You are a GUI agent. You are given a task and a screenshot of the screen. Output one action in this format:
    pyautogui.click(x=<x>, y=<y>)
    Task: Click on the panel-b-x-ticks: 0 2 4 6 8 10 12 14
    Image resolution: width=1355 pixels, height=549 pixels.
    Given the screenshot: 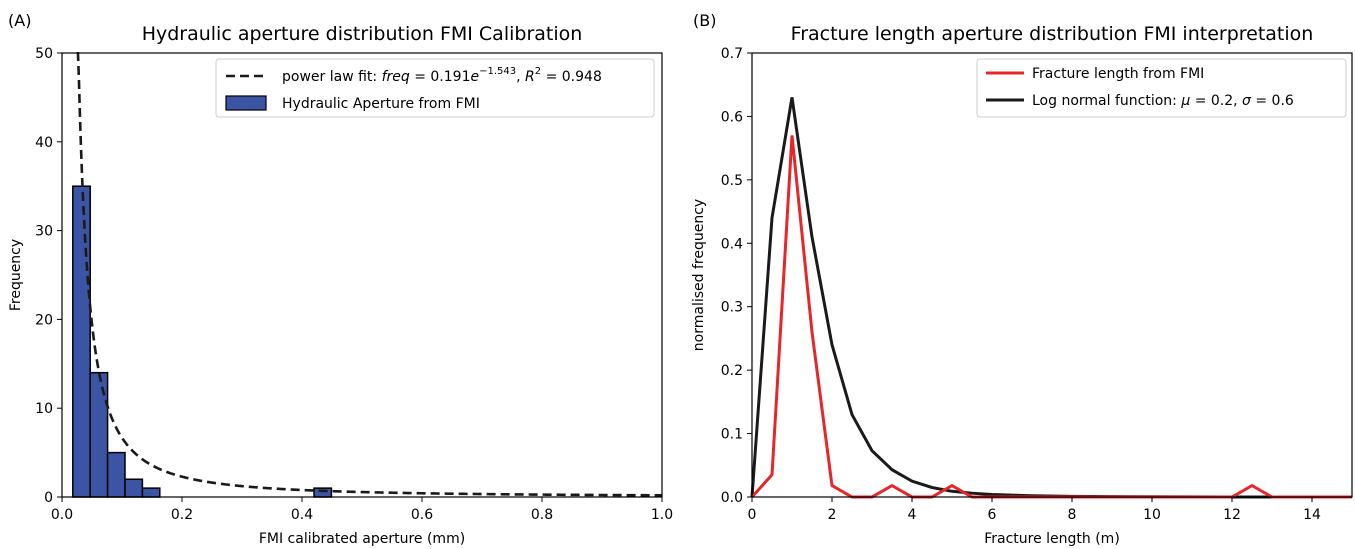 What is the action you would take?
    pyautogui.click(x=1034, y=510)
    